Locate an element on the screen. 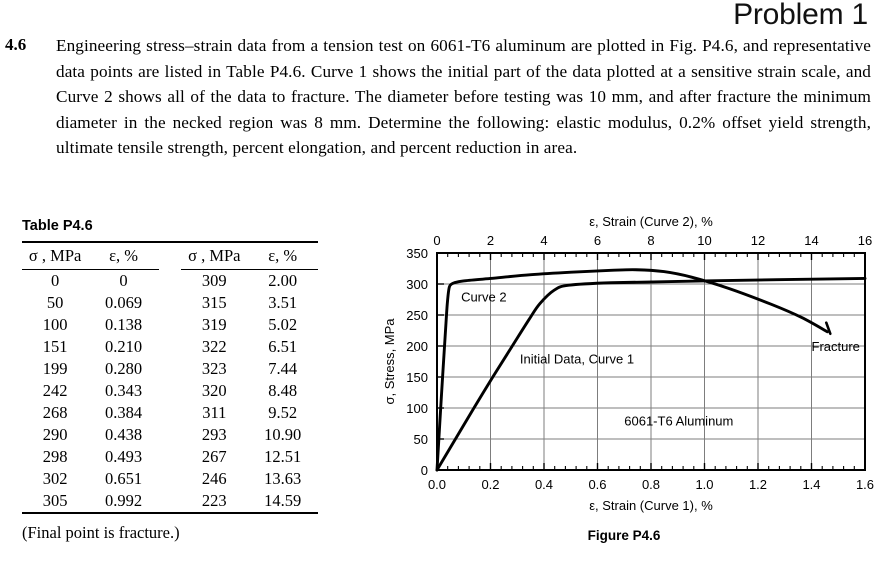 Image resolution: width=884 pixels, height=562 pixels. yticklabel: 50 is located at coordinates (421, 439).